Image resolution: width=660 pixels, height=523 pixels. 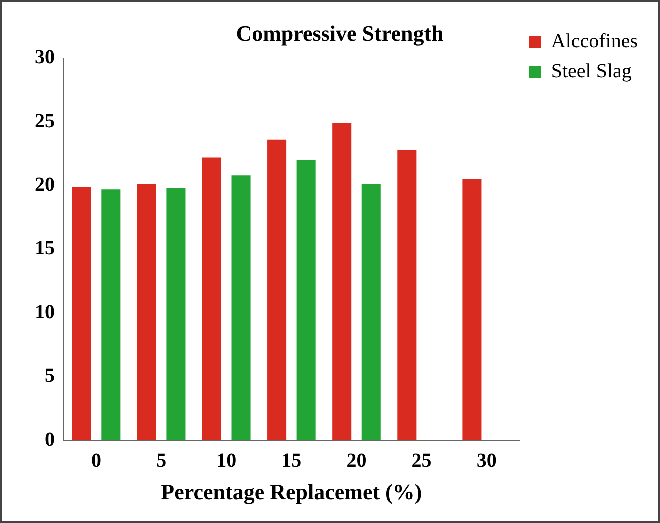 What do you see at coordinates (45, 121) in the screenshot?
I see `y-tick-label: 25` at bounding box center [45, 121].